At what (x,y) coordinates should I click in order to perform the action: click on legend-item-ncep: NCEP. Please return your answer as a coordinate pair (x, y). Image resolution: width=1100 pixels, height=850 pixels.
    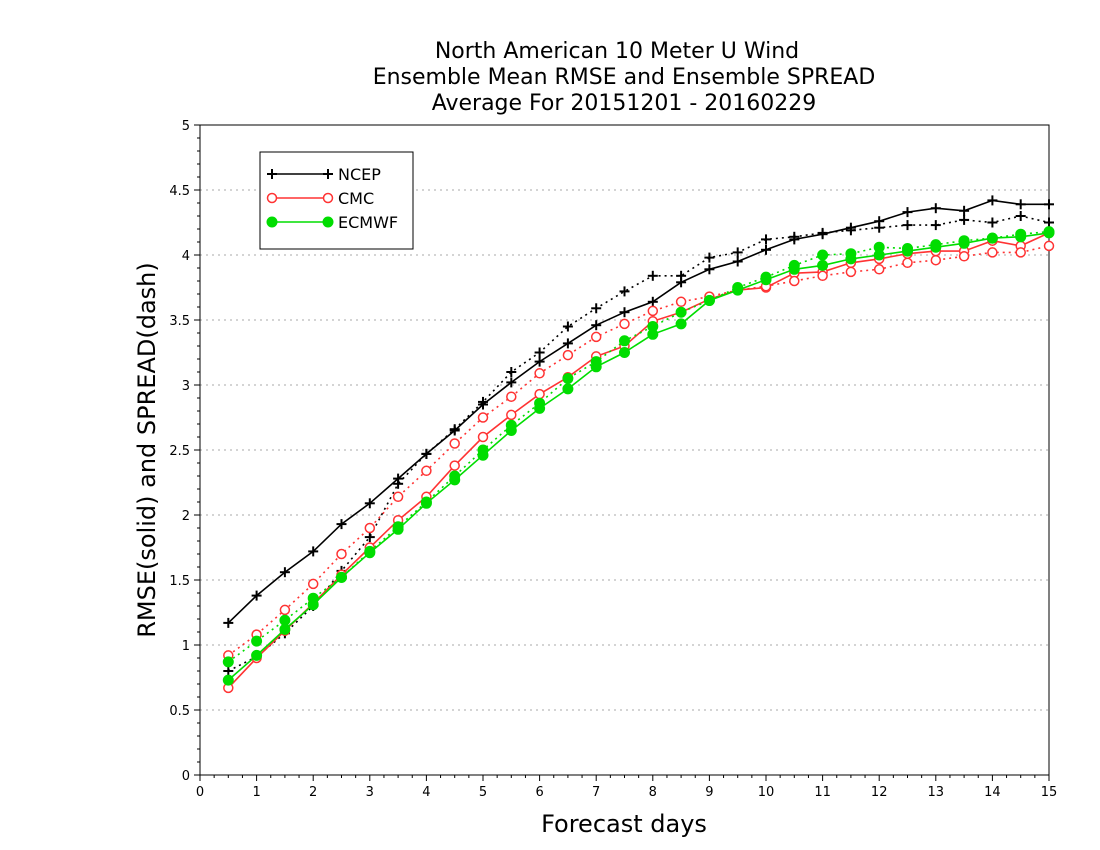
    Looking at the image, I should click on (324, 174).